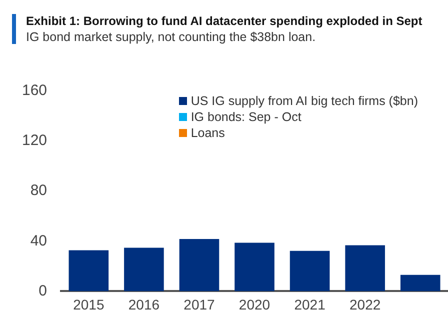 Image resolution: width=448 pixels, height=320 pixels. Describe the element at coordinates (304, 101) in the screenshot. I see `legend-label: US IG supply from AI big tech firms ($bn)` at that location.